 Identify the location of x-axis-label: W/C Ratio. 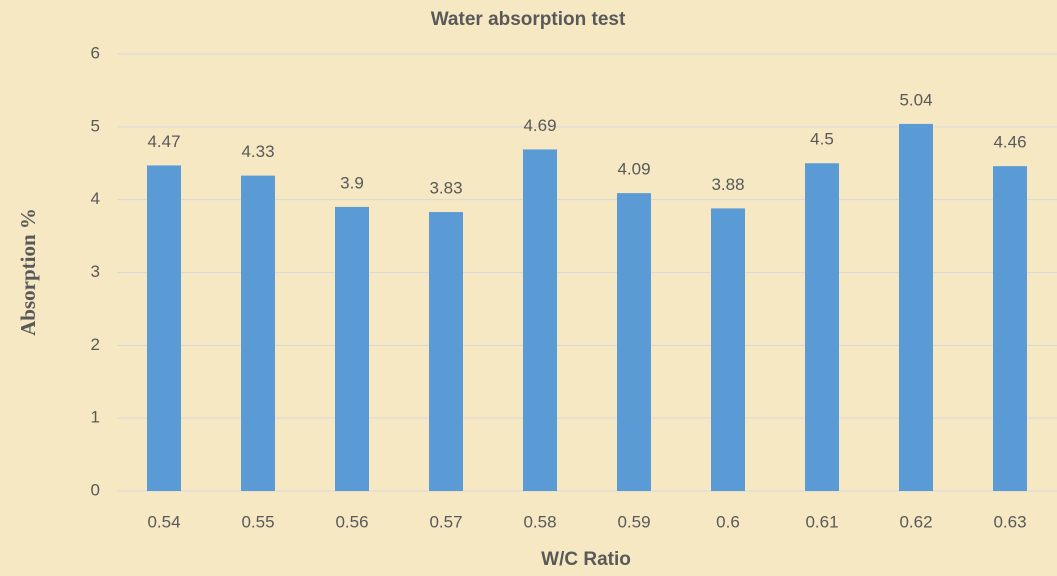
(586, 559).